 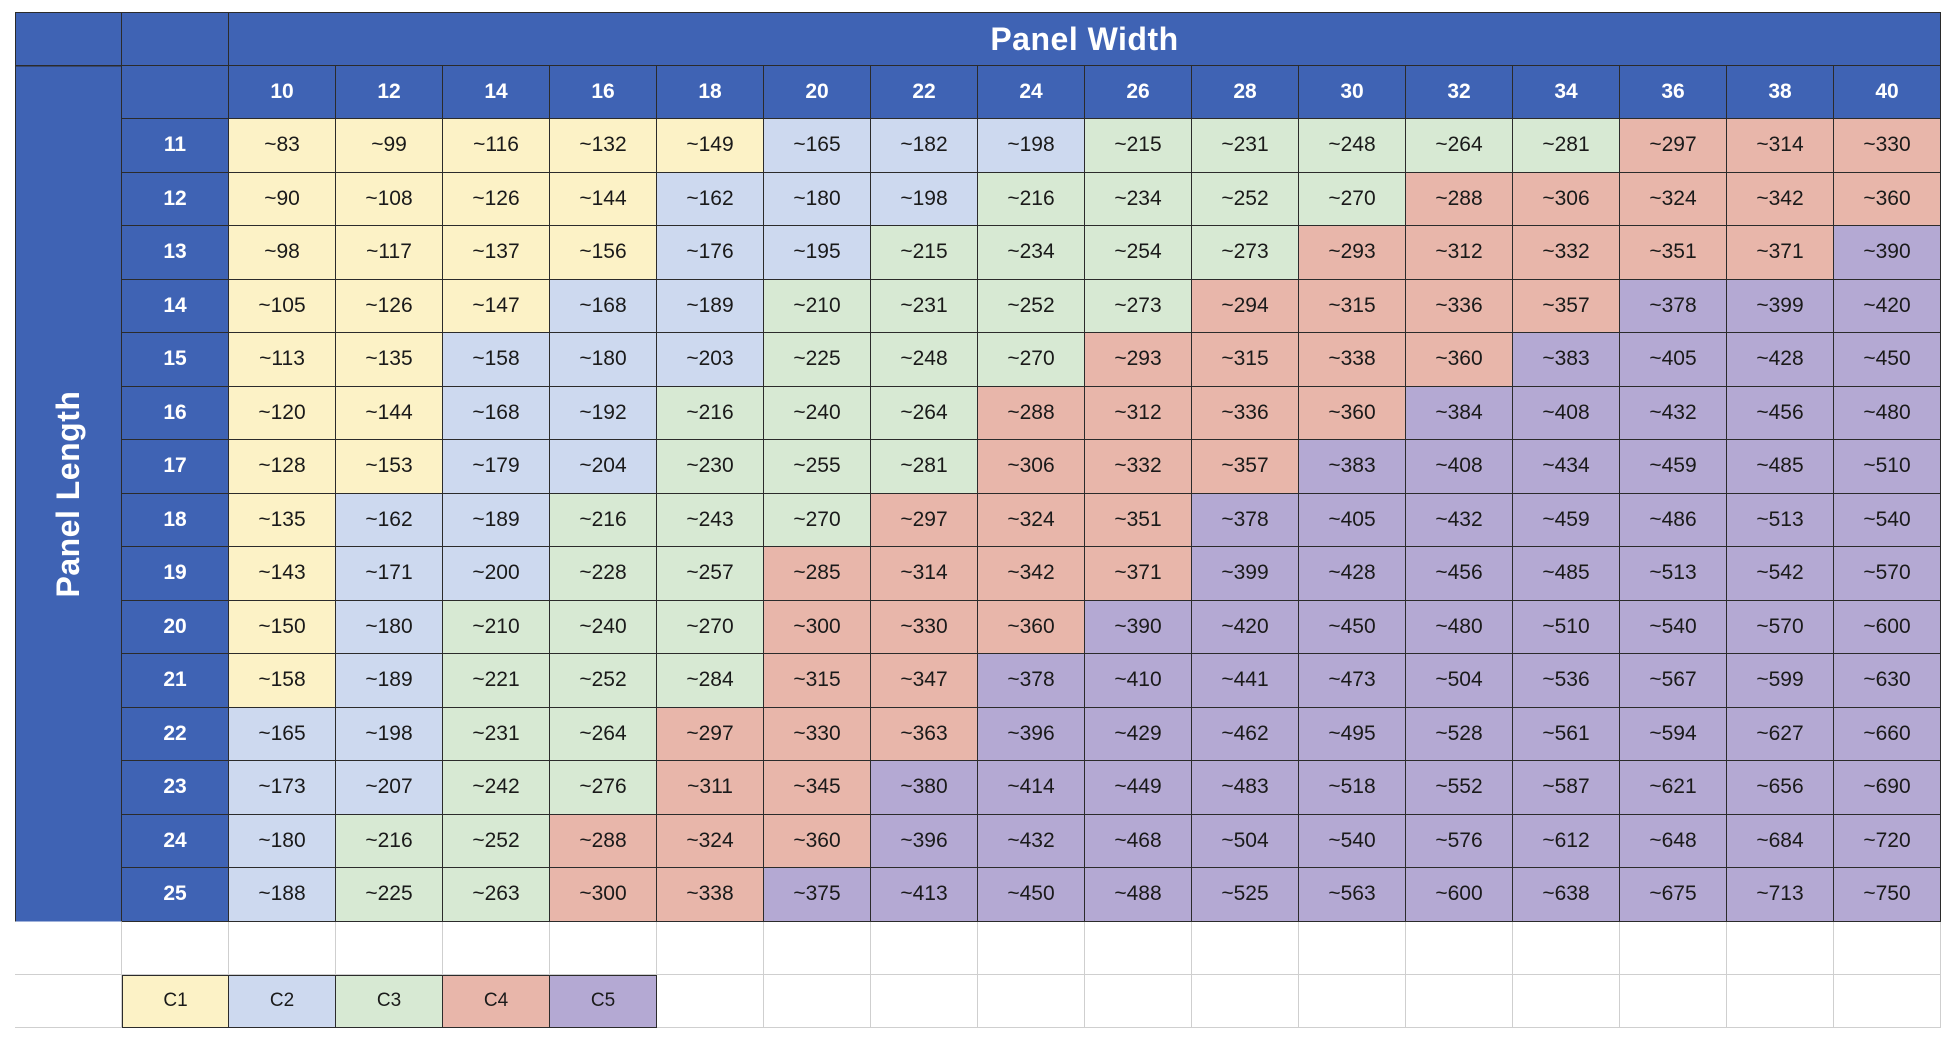 What do you see at coordinates (496, 734) in the screenshot?
I see `value-cell: ~231` at bounding box center [496, 734].